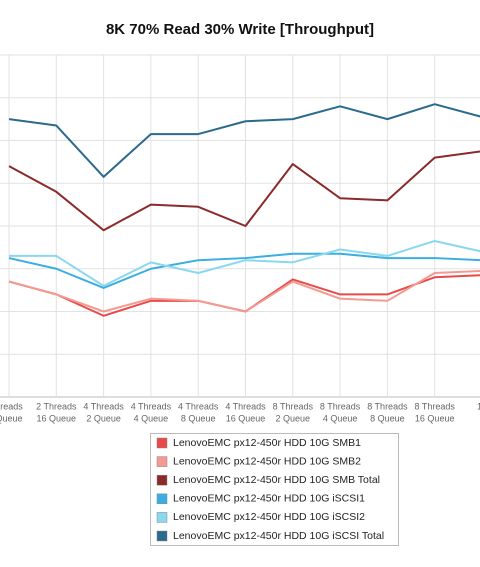  Describe the element at coordinates (269, 517) in the screenshot. I see `legend-label: LenovoEMC px12-450r HDD 10G iSCSI2` at that location.